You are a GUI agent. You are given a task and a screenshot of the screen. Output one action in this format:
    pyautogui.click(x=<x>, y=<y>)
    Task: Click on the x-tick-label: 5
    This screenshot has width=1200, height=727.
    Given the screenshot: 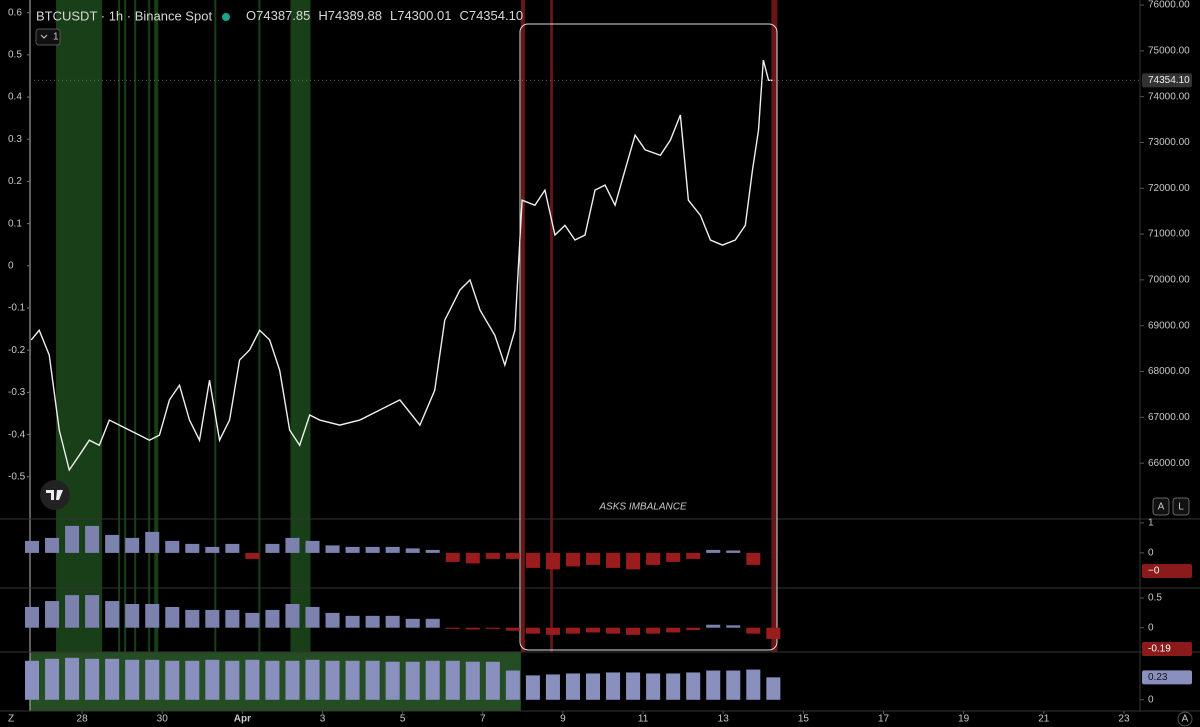 What is the action you would take?
    pyautogui.click(x=403, y=719)
    